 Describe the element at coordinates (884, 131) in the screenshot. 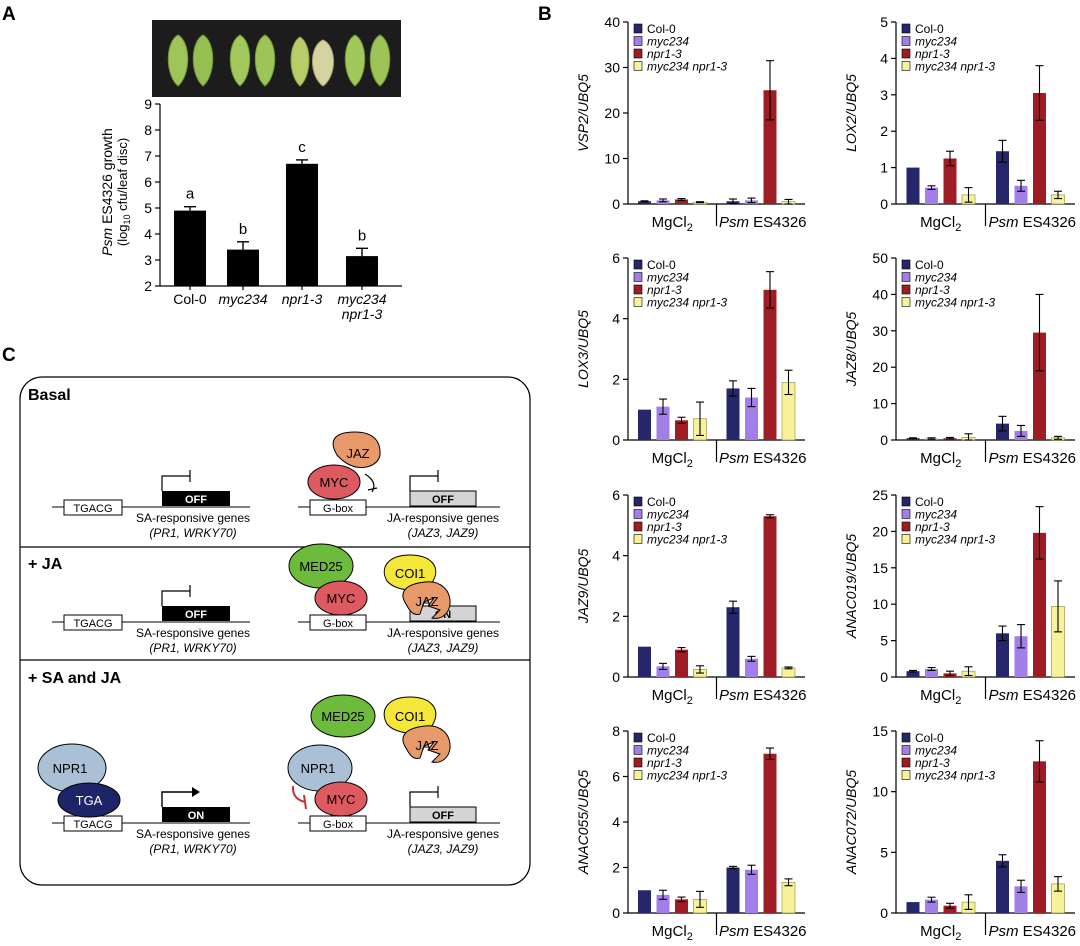

I see `y-tick-label: 2` at that location.